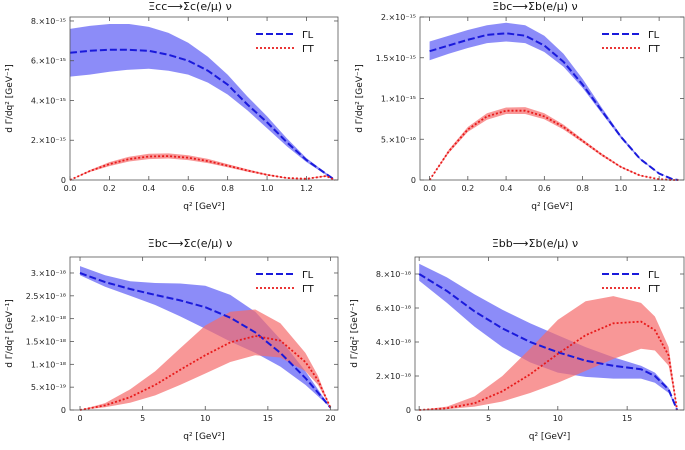 The height and width of the screenshot is (450, 685). I want to click on y-tick-label: 1.×10⁻¹⁸, so click(48, 364).